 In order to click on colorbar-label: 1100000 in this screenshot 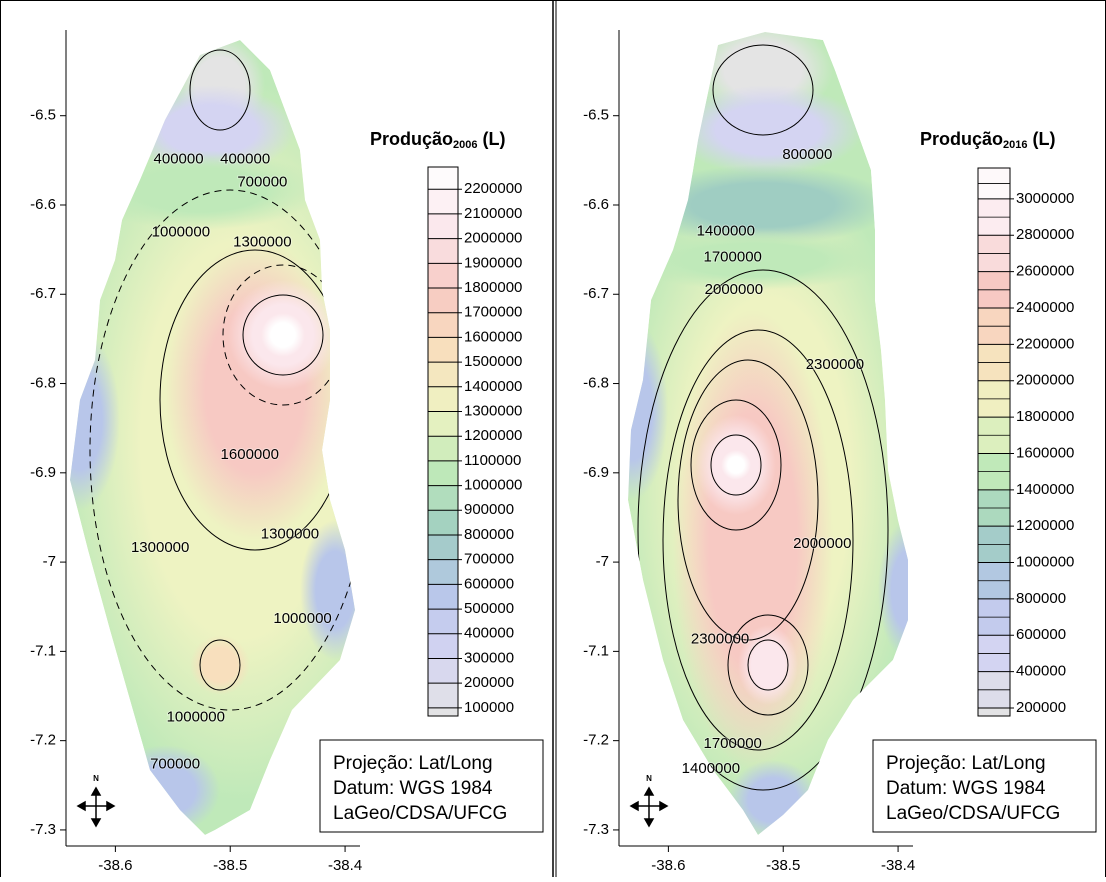, I will do `click(492, 460)`.